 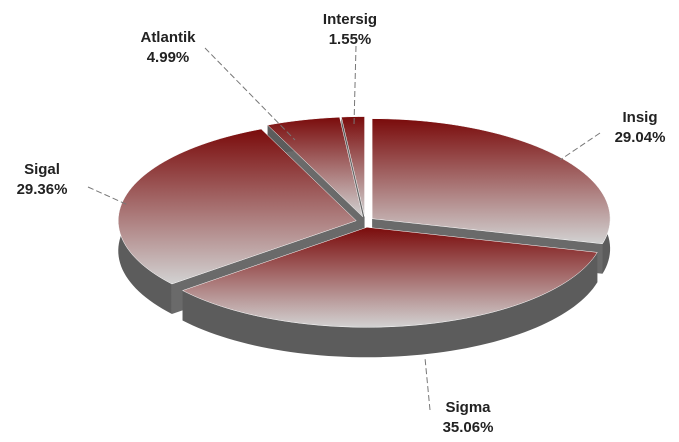 I want to click on slice-value-label: 4.99%, so click(x=168, y=57).